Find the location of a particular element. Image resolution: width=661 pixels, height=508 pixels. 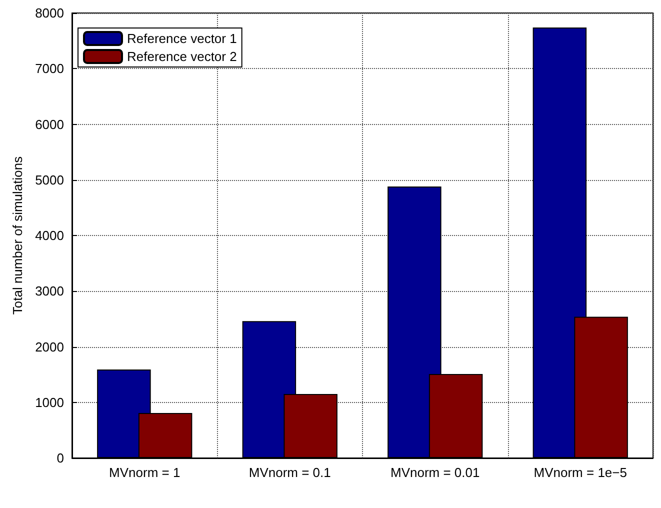

y-tick-label: 8000 is located at coordinates (49, 13).